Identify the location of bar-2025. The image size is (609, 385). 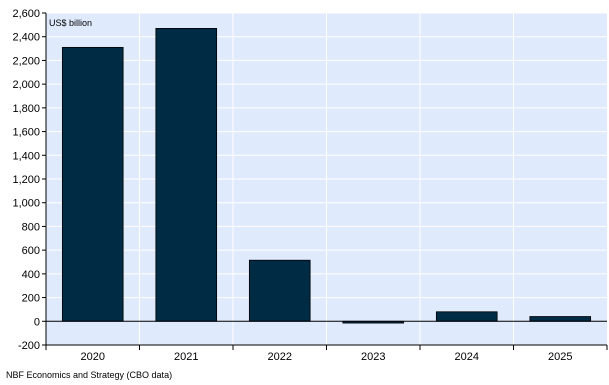
(560, 319).